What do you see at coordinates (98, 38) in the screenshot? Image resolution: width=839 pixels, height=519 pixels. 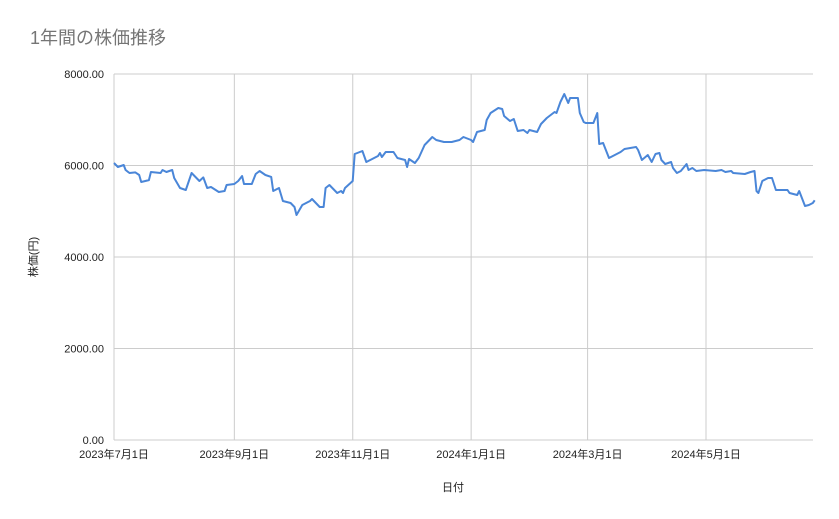 I see `chart-title: 1年間の株価推移` at bounding box center [98, 38].